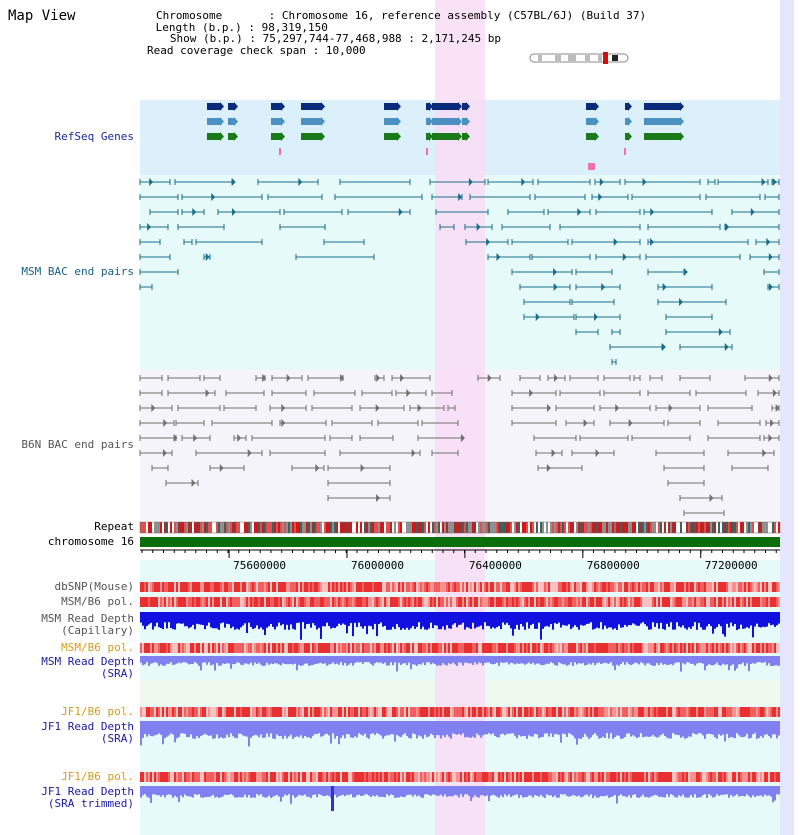 Image resolution: width=800 pixels, height=835 pixels. What do you see at coordinates (97, 711) in the screenshot?
I see `track-label-jf1-pol: JF1/B6 pol.` at bounding box center [97, 711].